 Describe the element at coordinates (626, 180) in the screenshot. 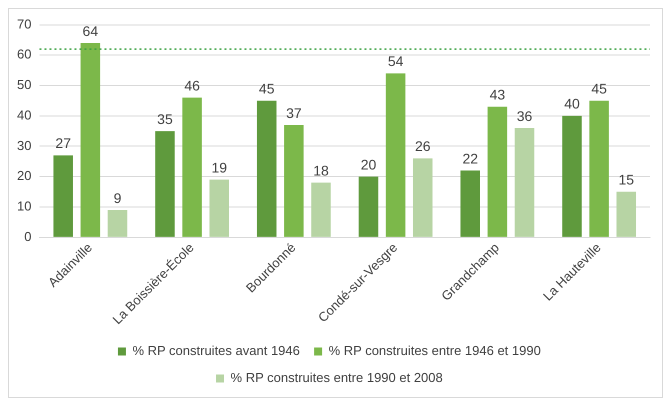

I see `data-label: 15` at that location.